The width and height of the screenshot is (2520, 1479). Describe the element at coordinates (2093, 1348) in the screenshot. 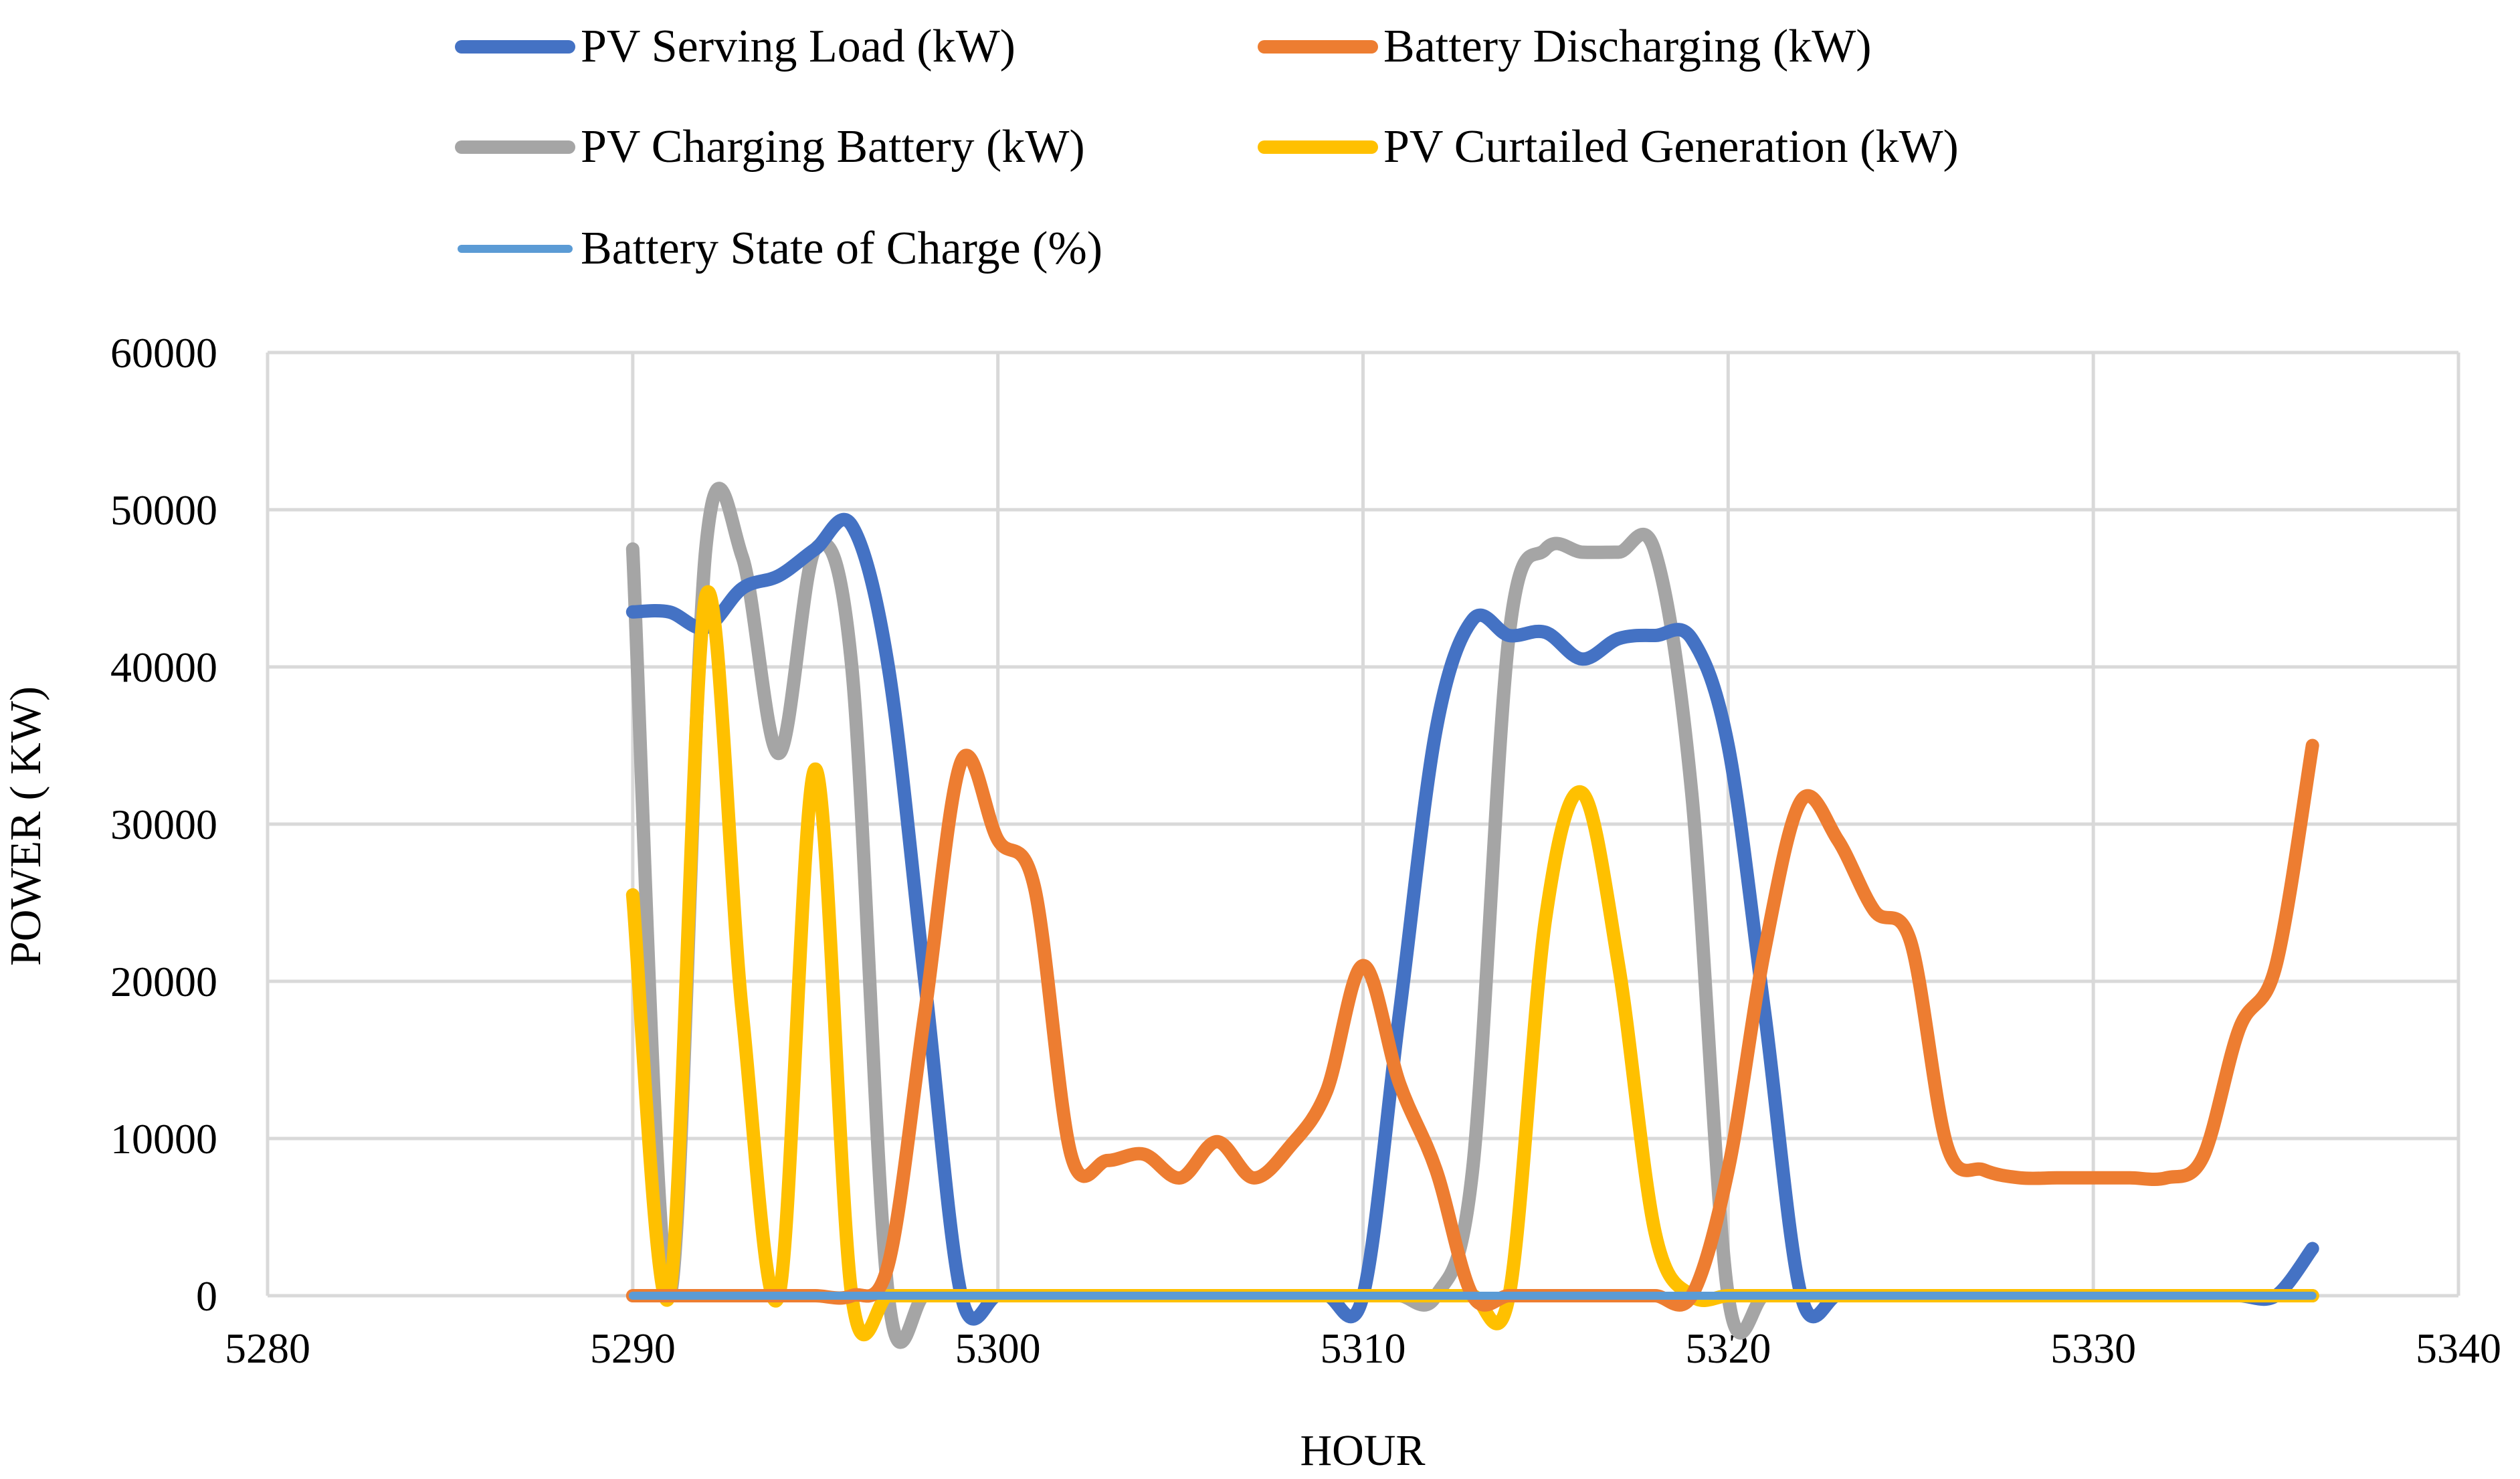

I see `x-tick-label: 5330` at that location.